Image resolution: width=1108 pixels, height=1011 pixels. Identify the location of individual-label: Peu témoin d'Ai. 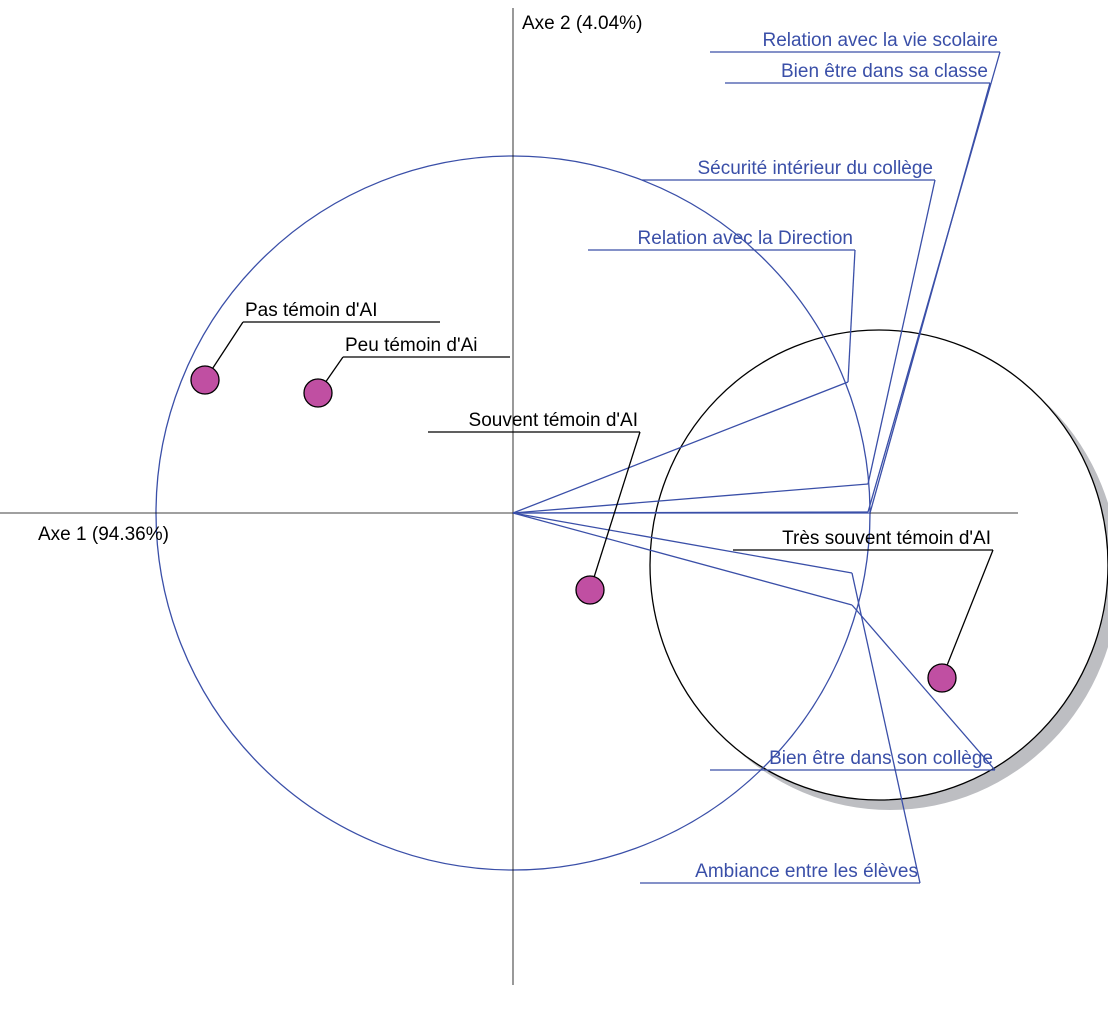
(411, 345).